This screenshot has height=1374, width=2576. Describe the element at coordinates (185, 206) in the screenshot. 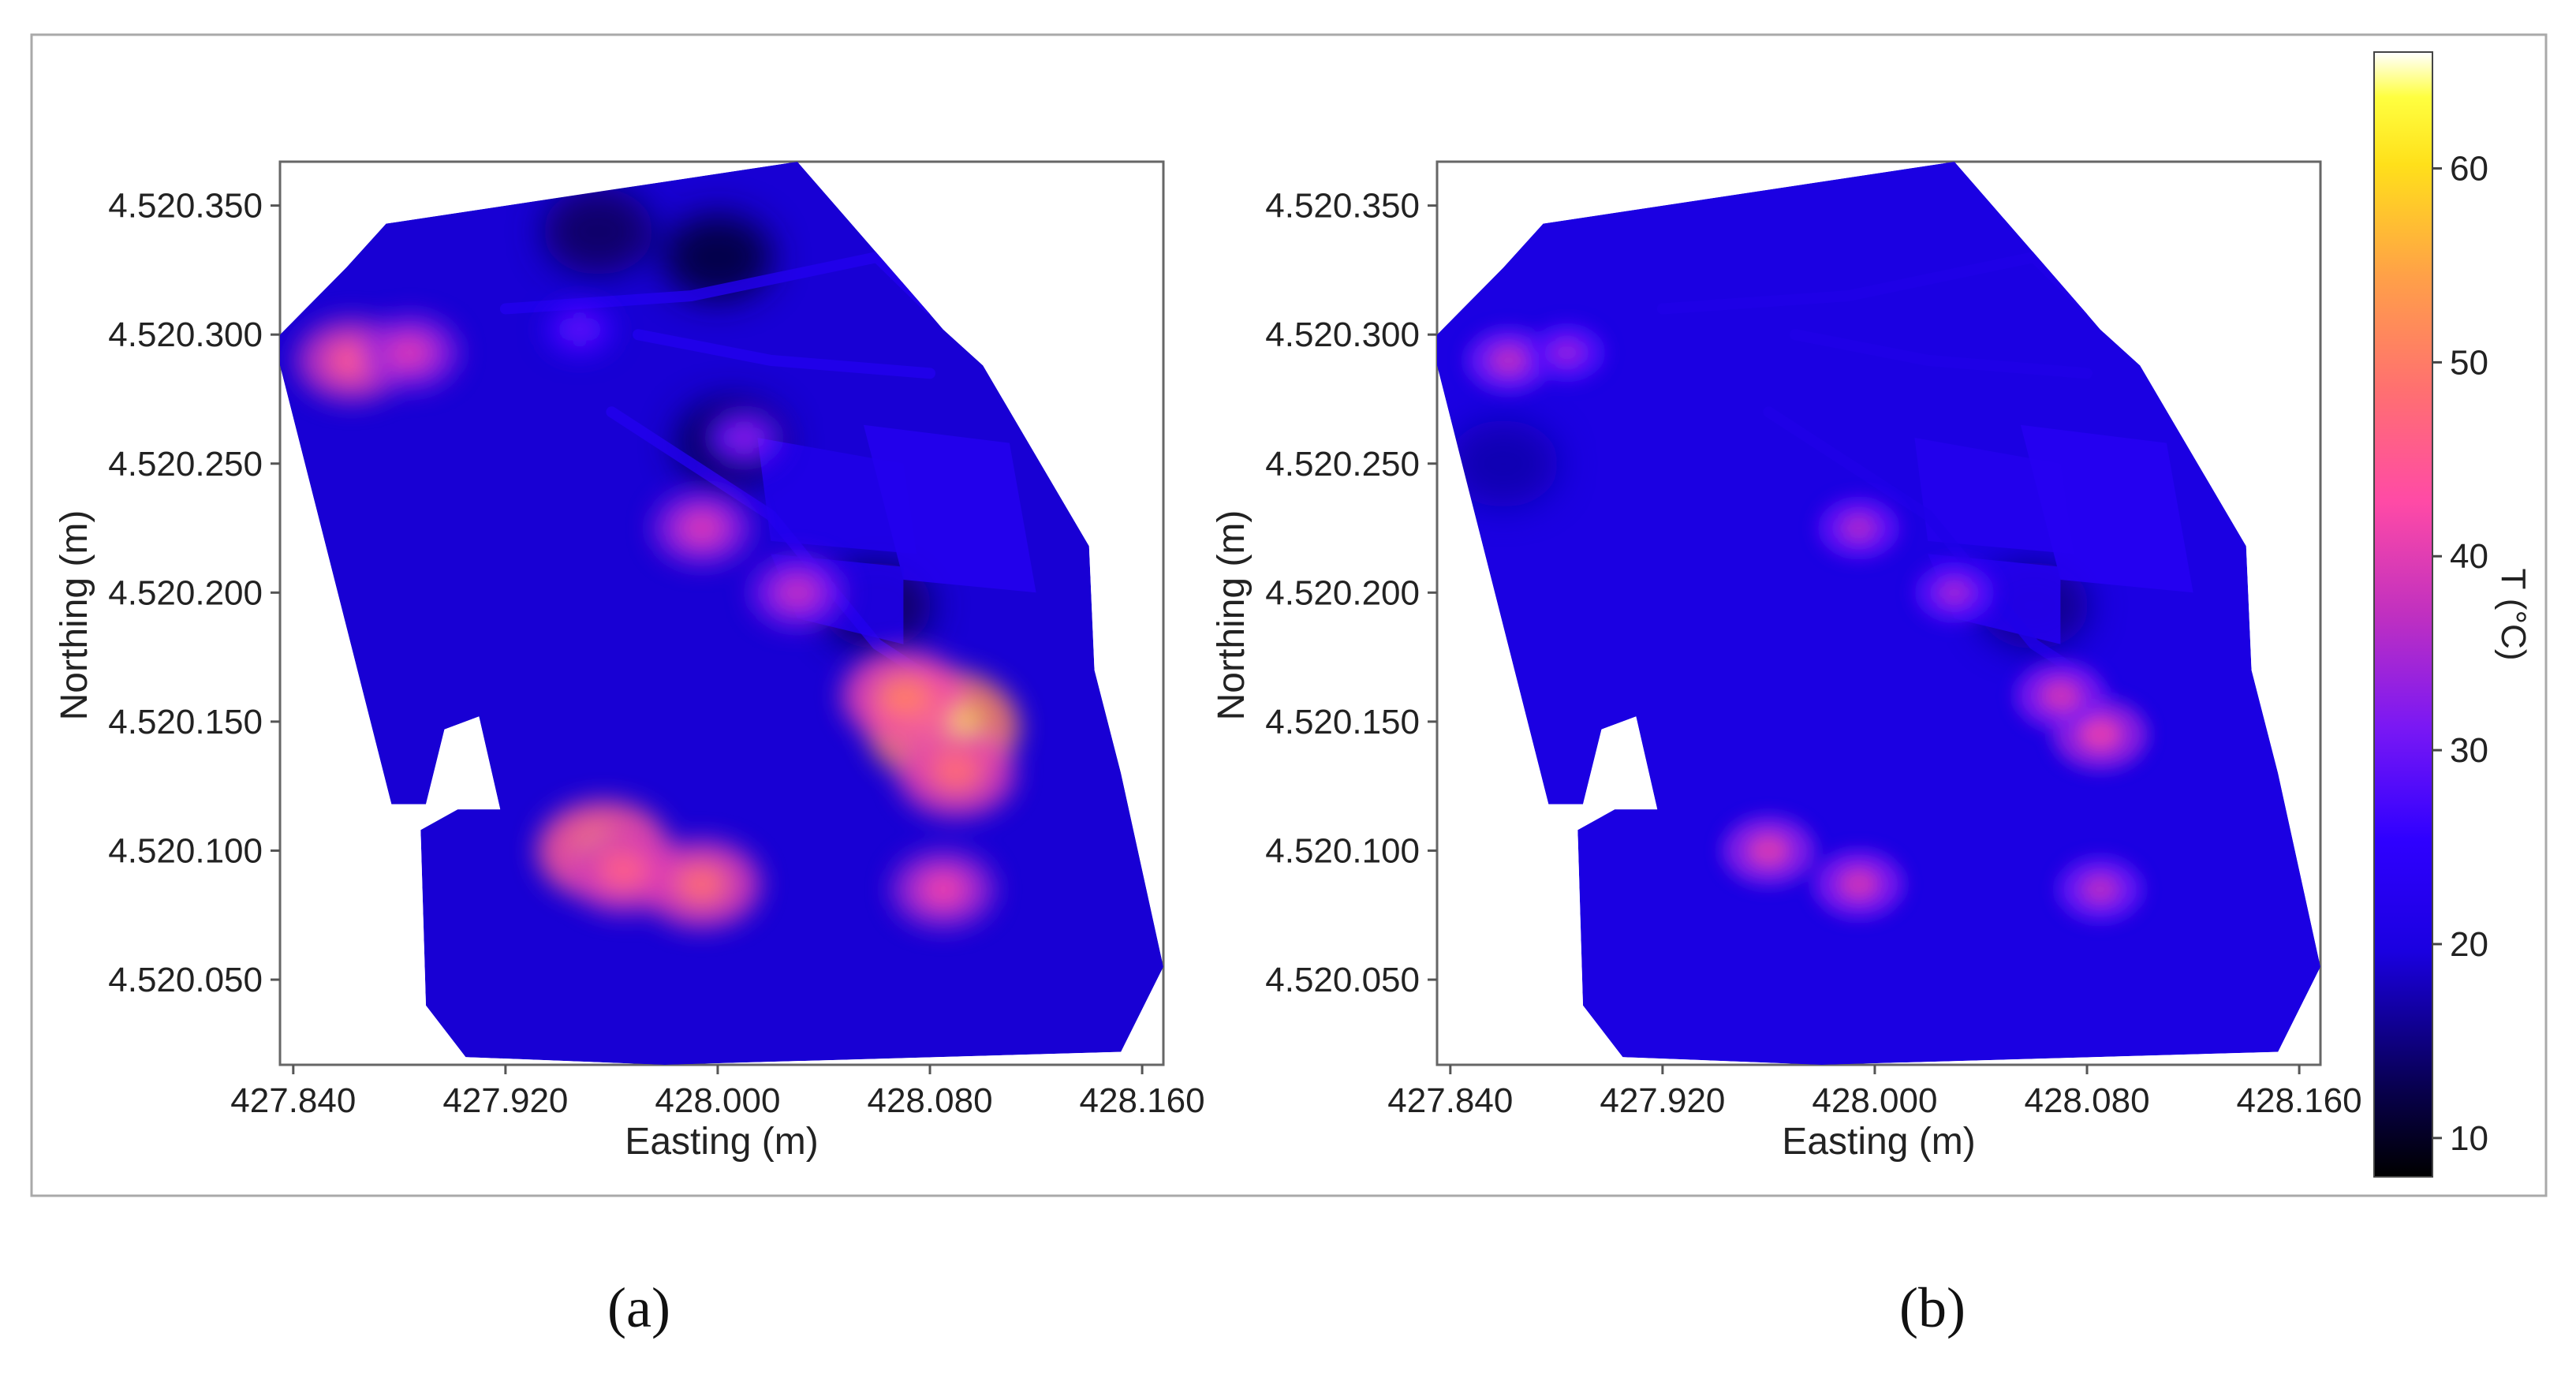

I see `y-tick-label-a-6: 4.520.350` at that location.